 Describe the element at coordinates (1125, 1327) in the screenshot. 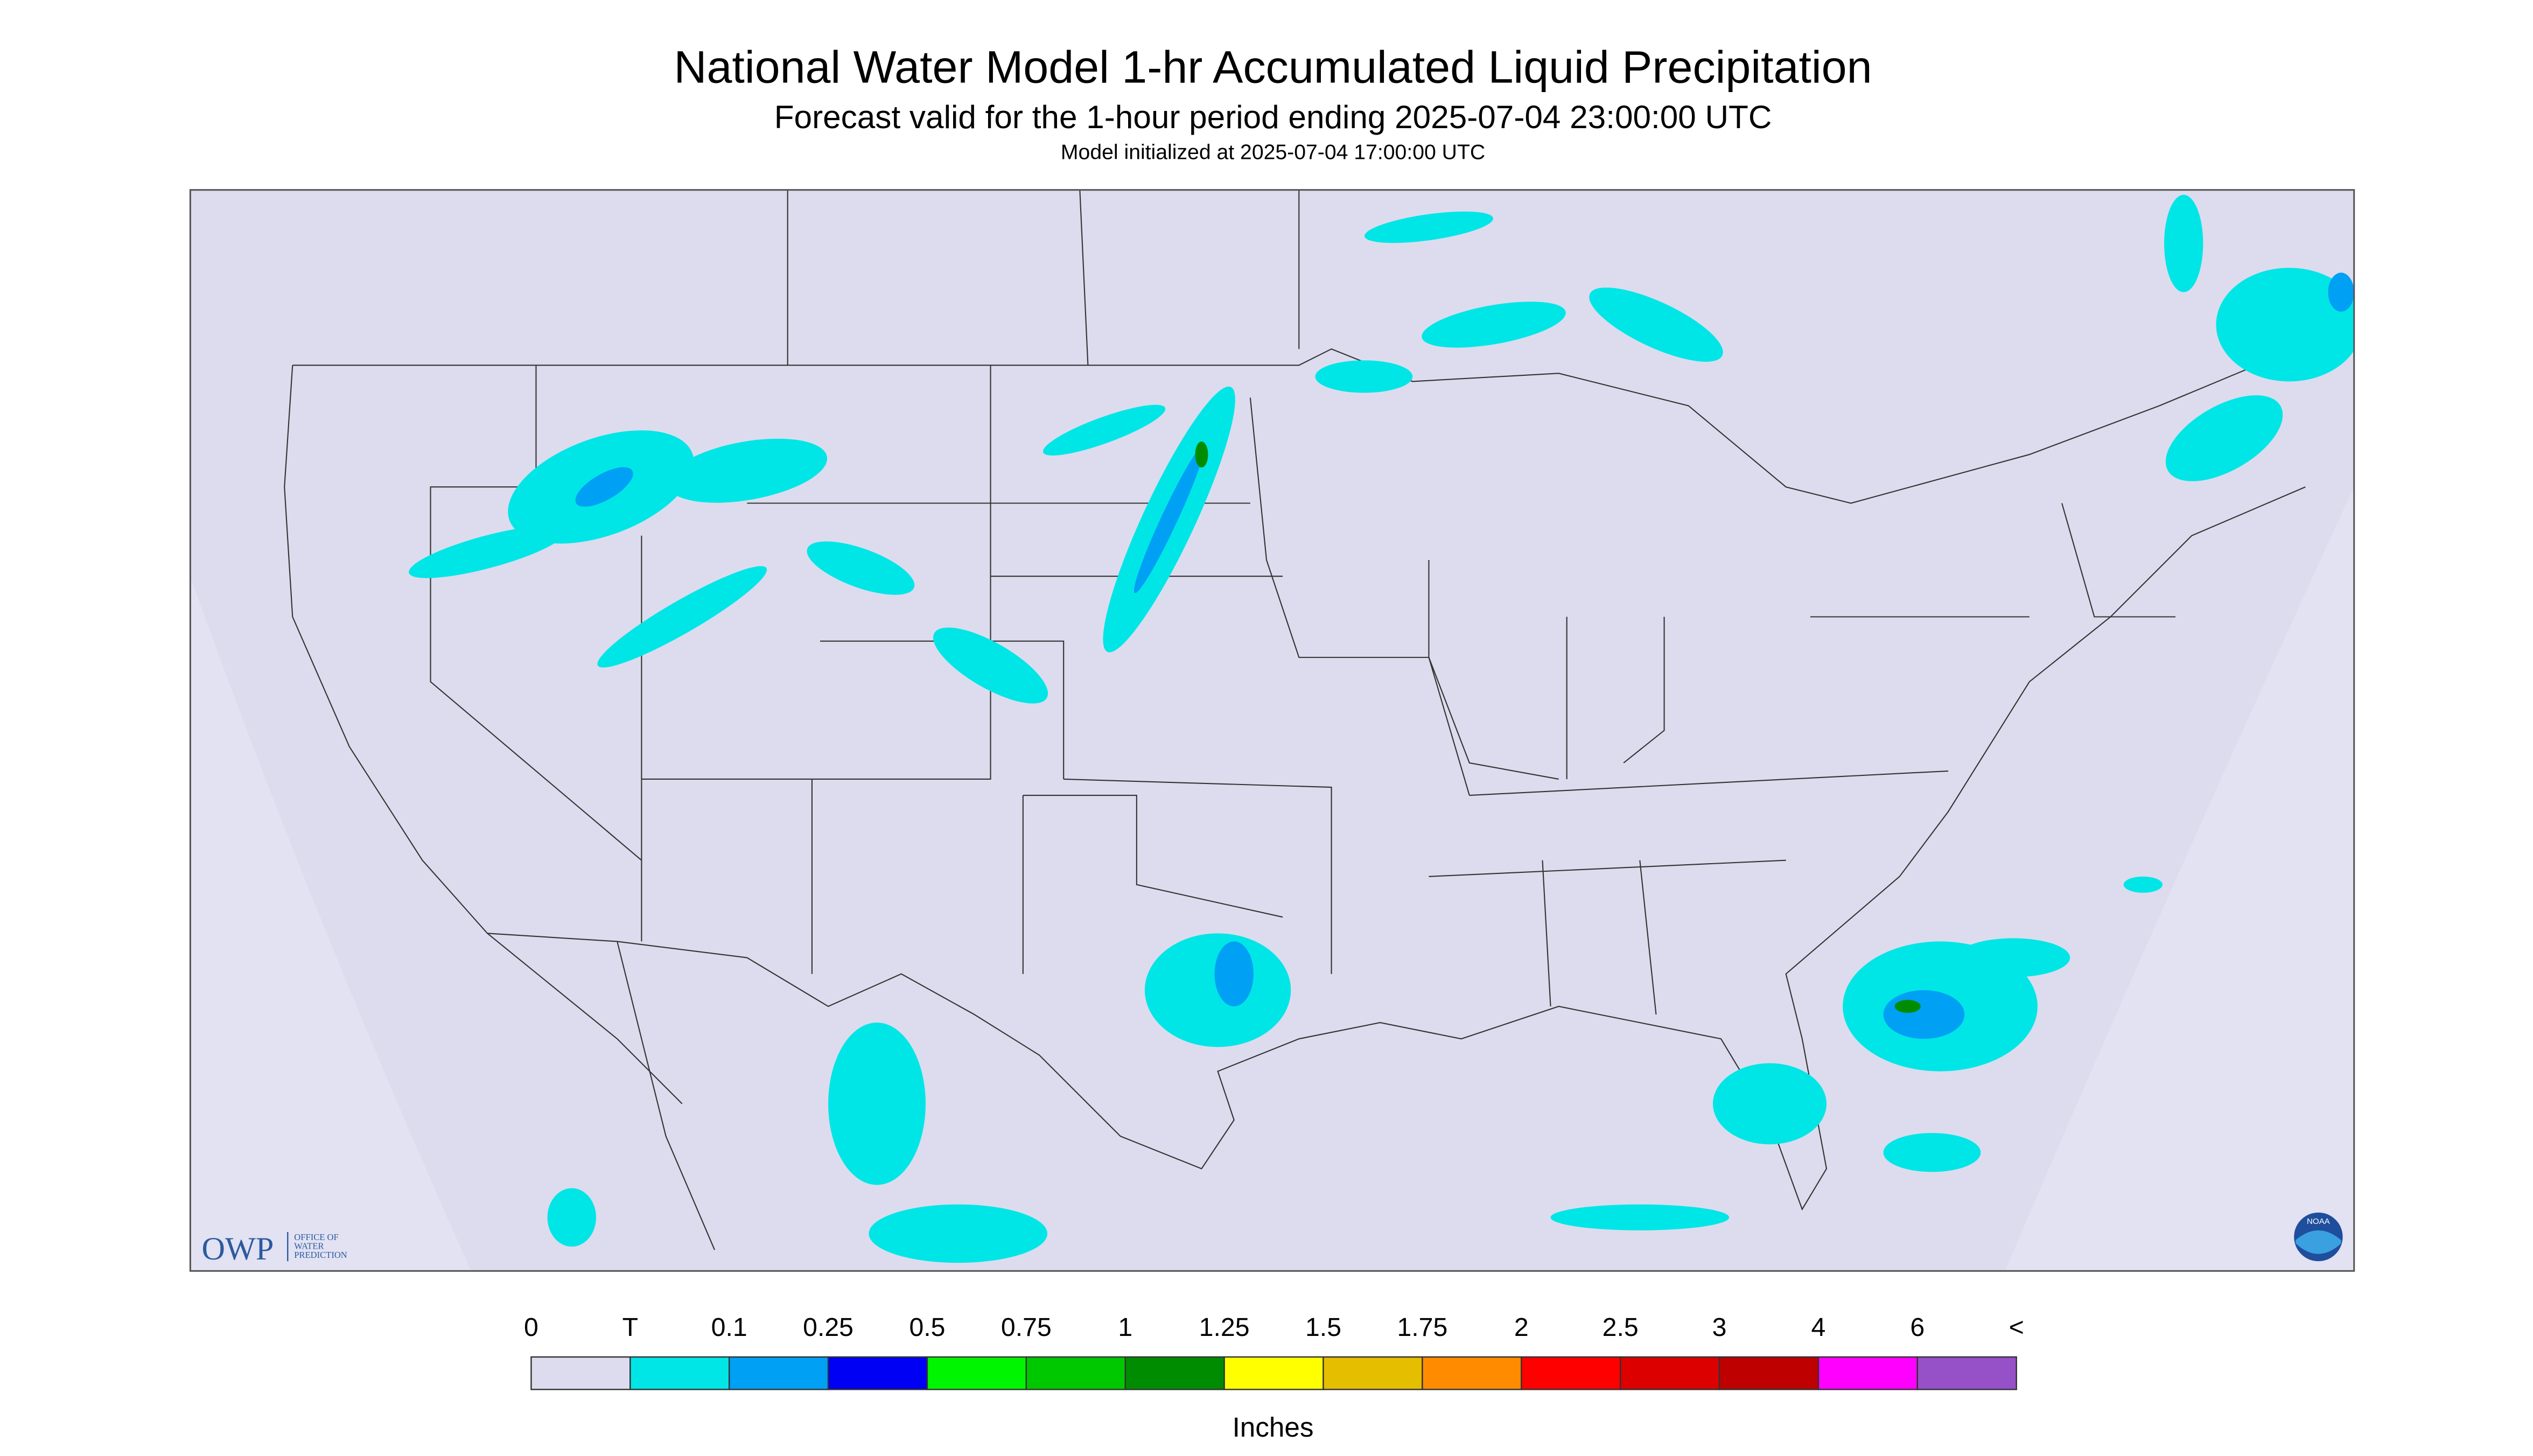

I see `colorbar-label: 1` at that location.